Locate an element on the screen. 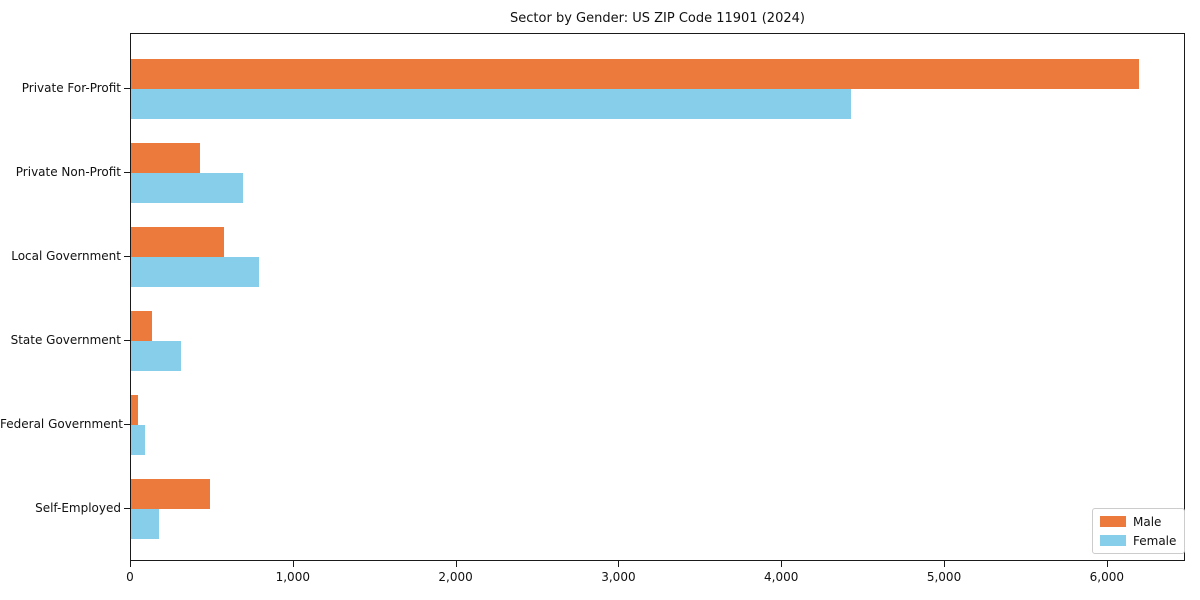  bar-male-state-government is located at coordinates (142, 326).